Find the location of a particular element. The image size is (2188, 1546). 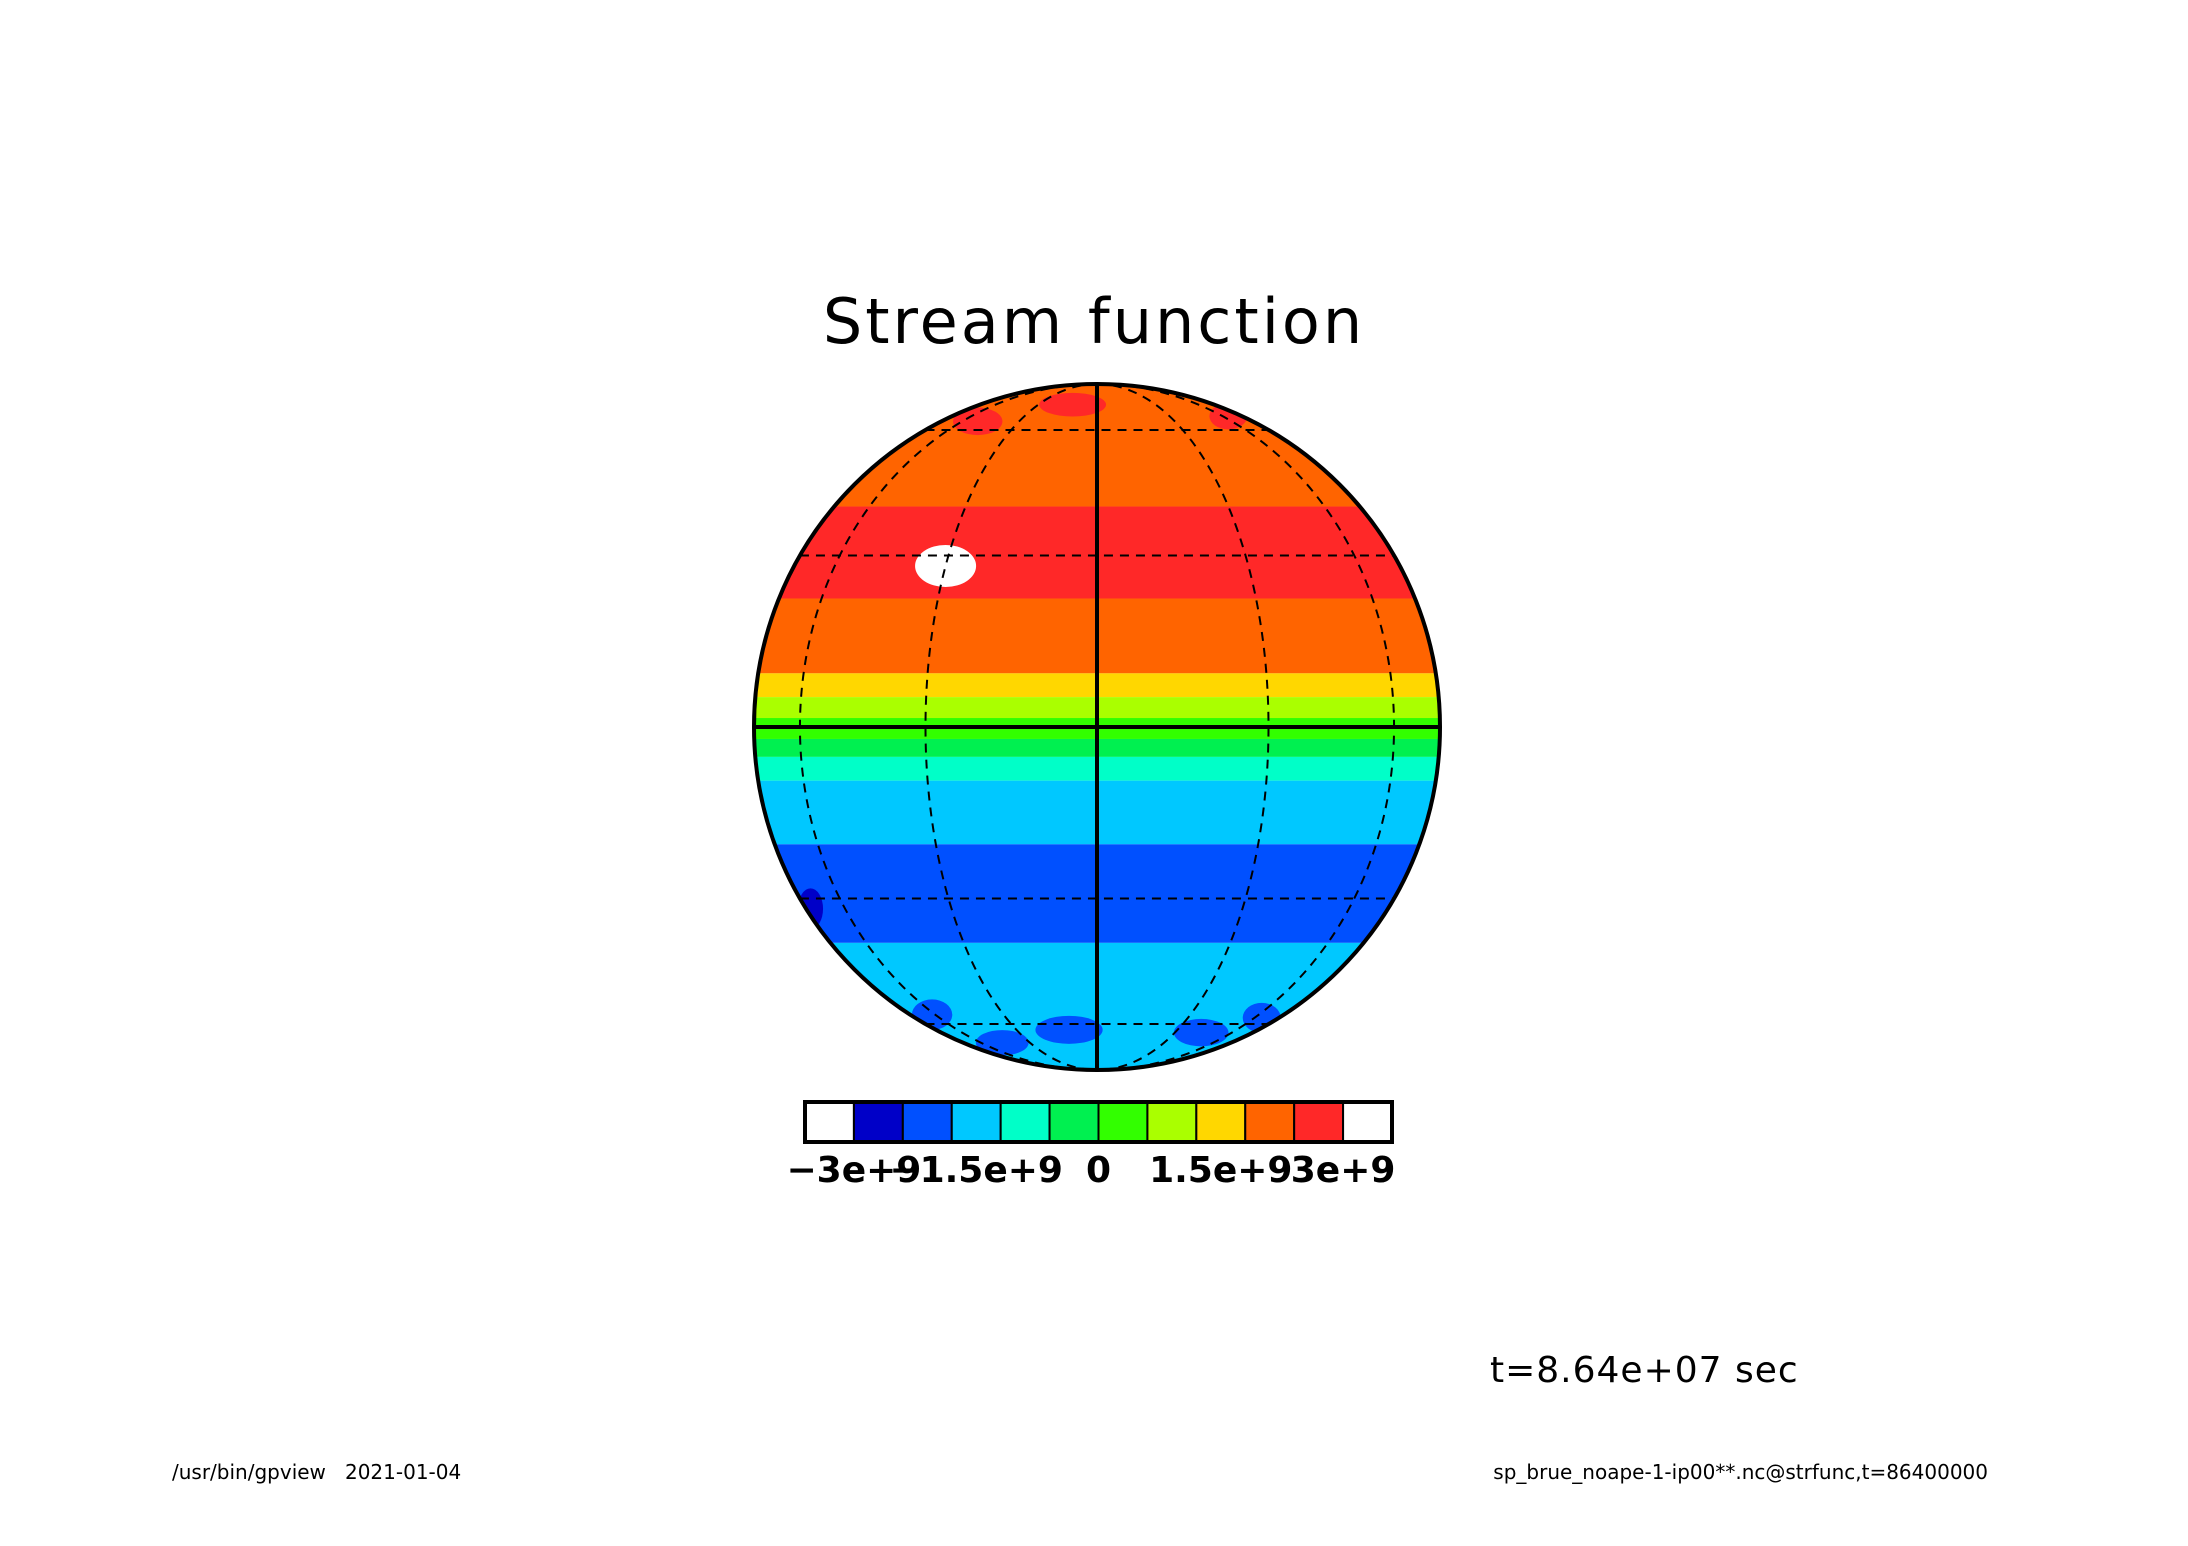

colorbar-tick-label: 0 is located at coordinates (1098, 1170).